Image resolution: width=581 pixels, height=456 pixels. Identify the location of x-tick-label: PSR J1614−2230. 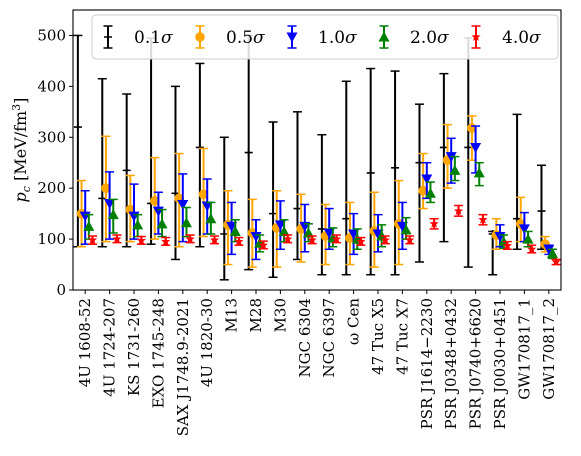
(427, 363).